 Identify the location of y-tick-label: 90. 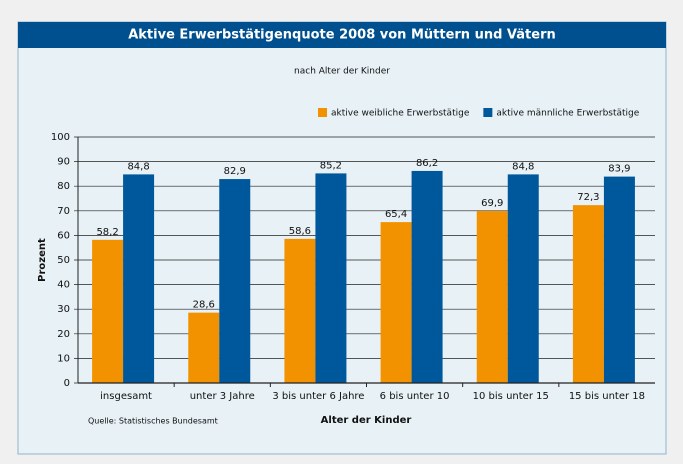
(63, 162).